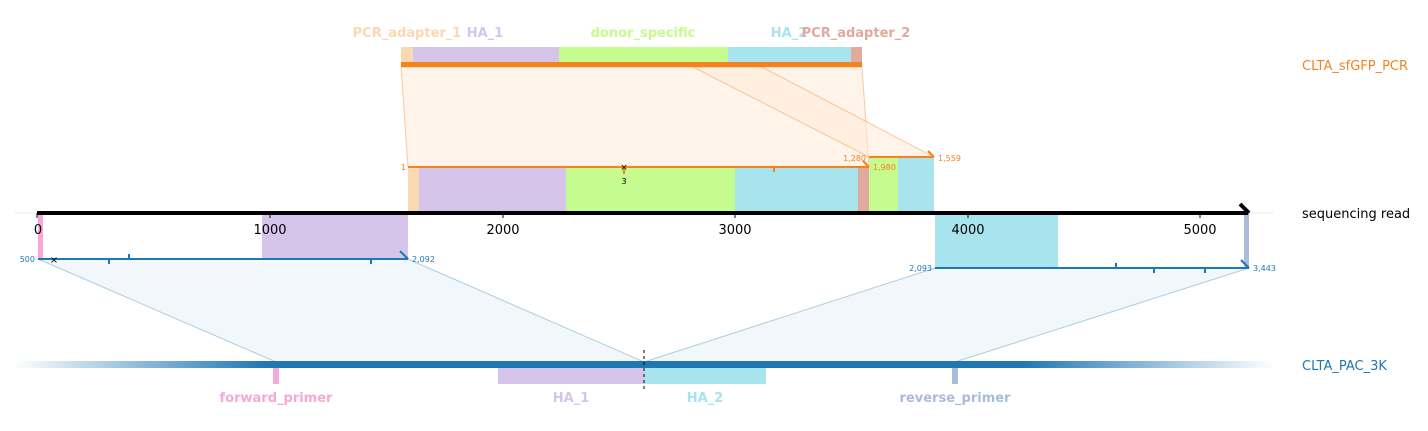 The width and height of the screenshot is (1428, 431). I want to click on tick-label: 5000, so click(1199, 230).